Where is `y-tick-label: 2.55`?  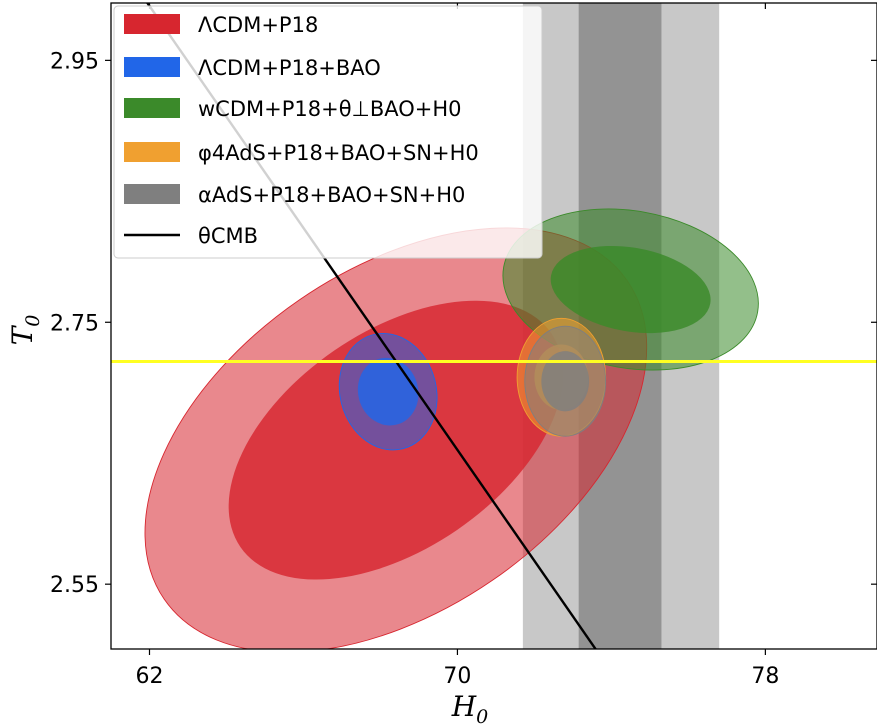
y-tick-label: 2.55 is located at coordinates (74, 585).